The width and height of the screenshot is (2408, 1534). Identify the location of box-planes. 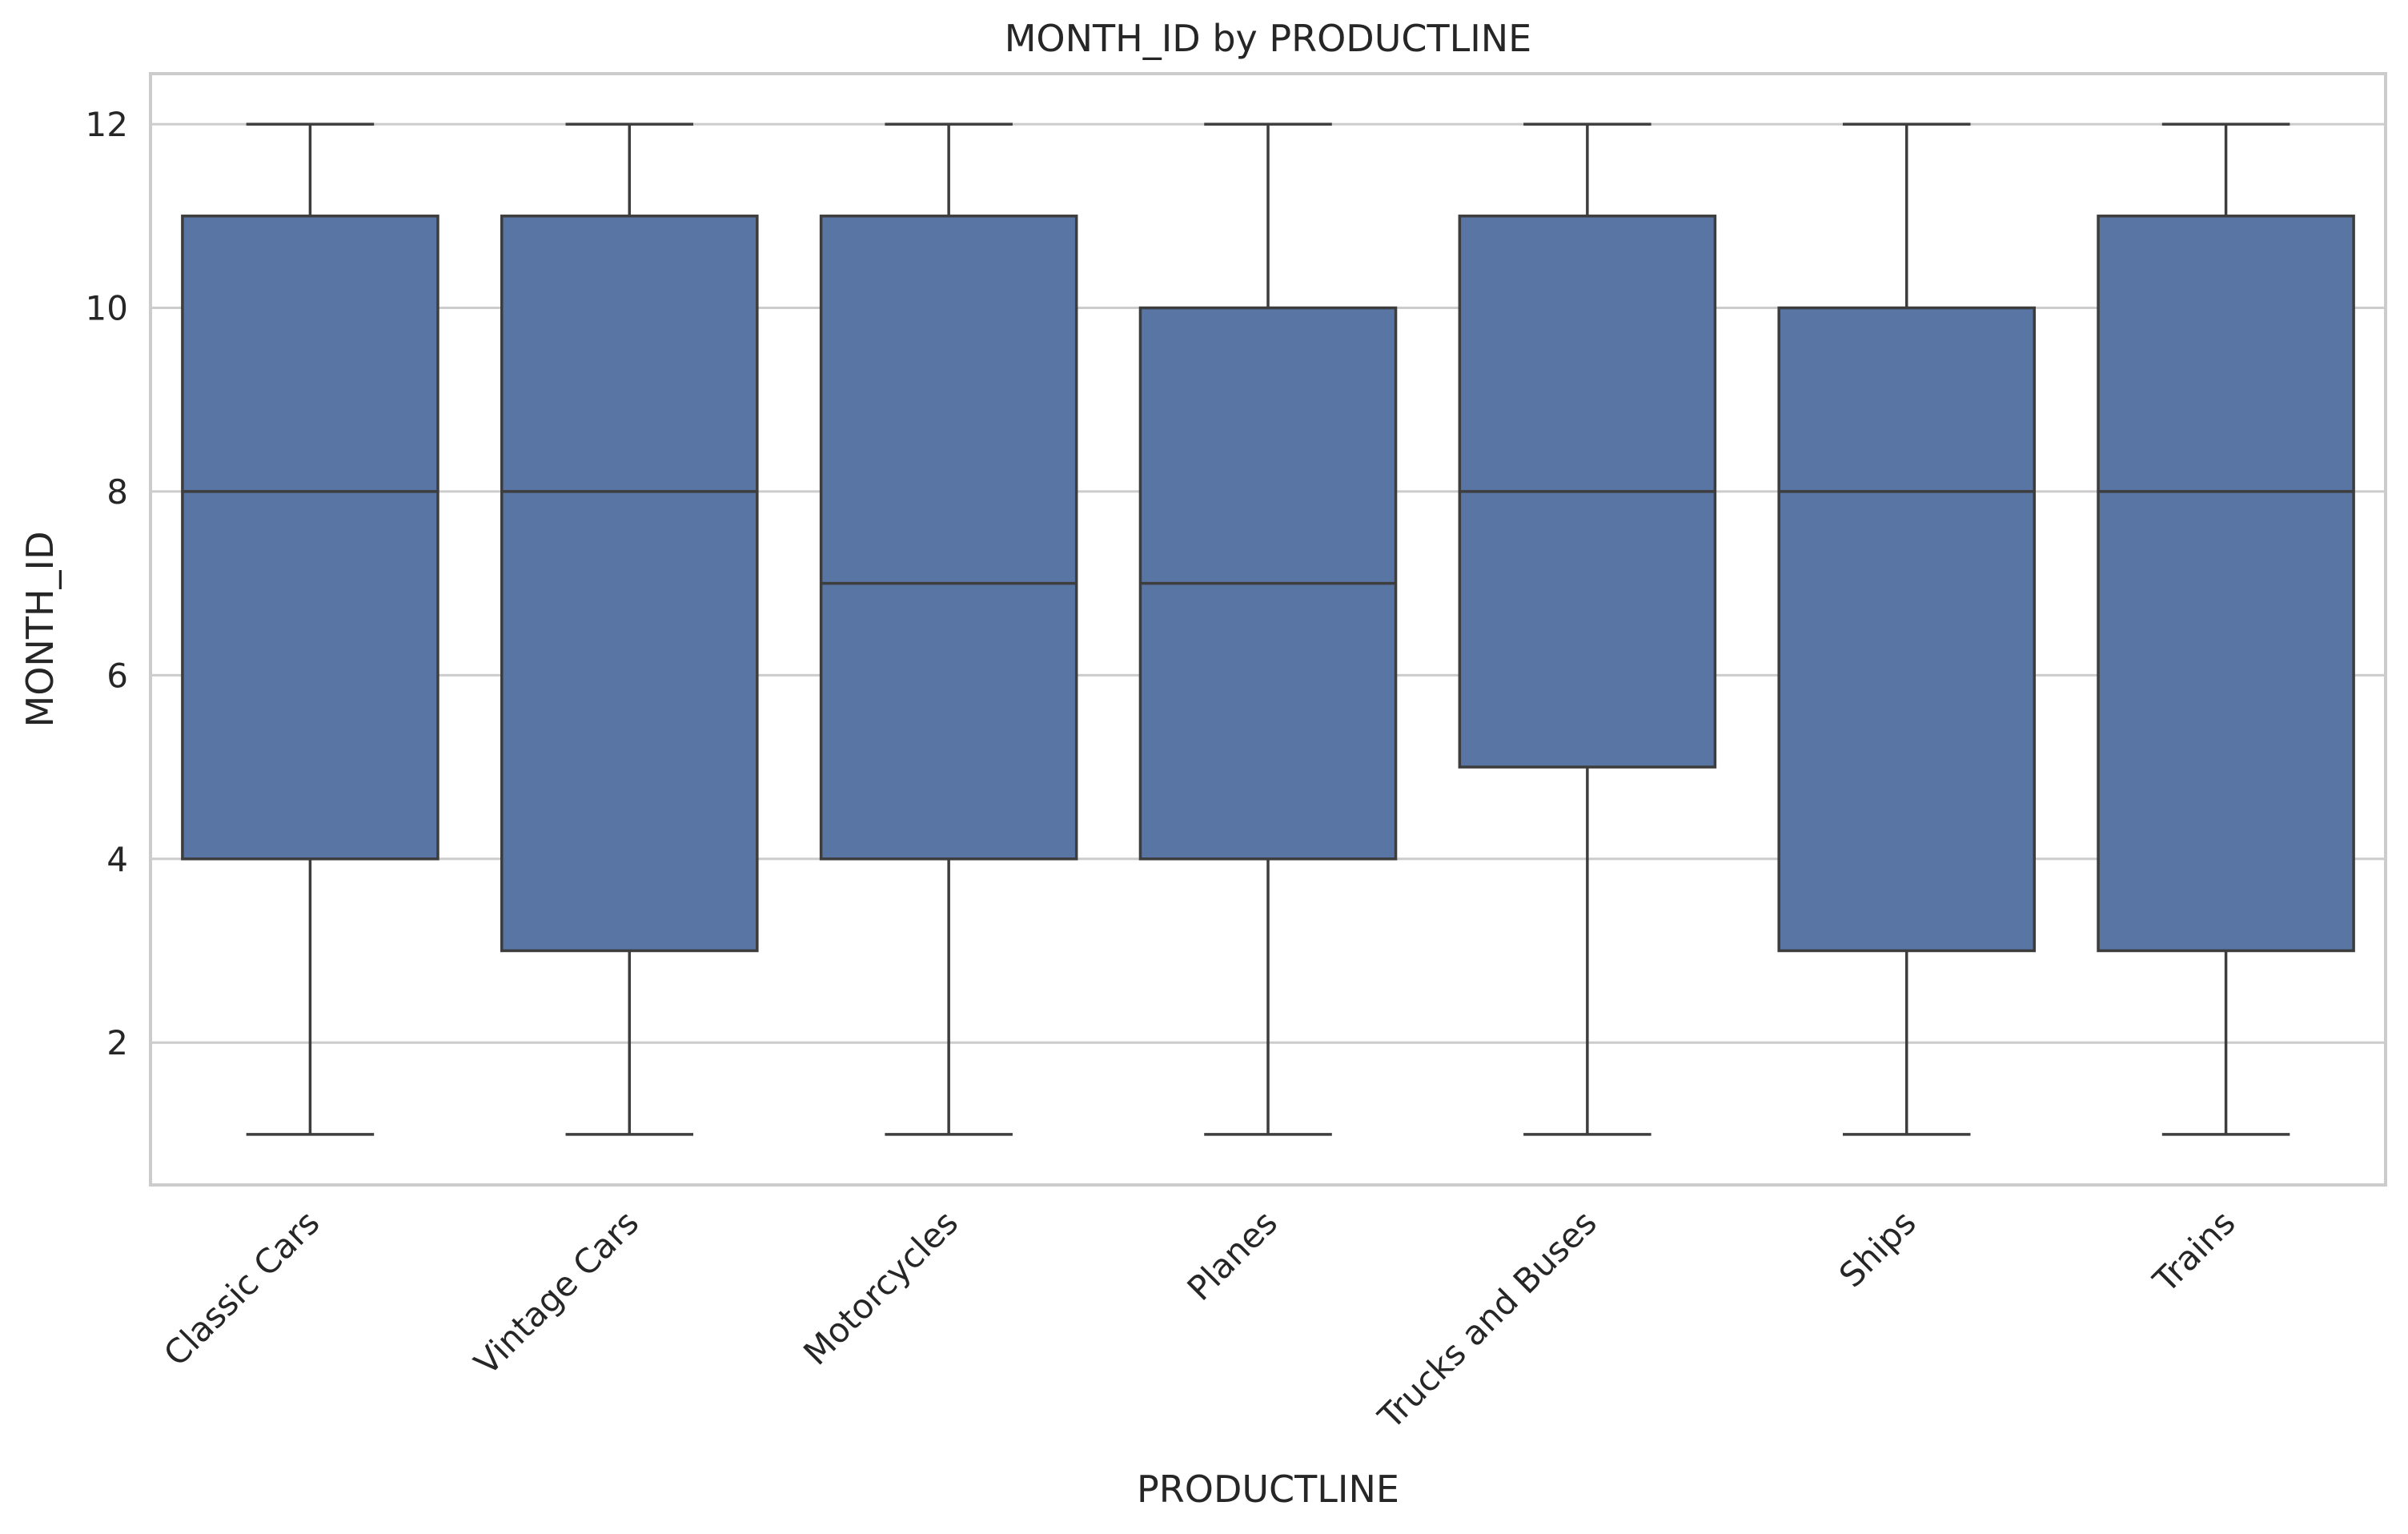
(1268, 629).